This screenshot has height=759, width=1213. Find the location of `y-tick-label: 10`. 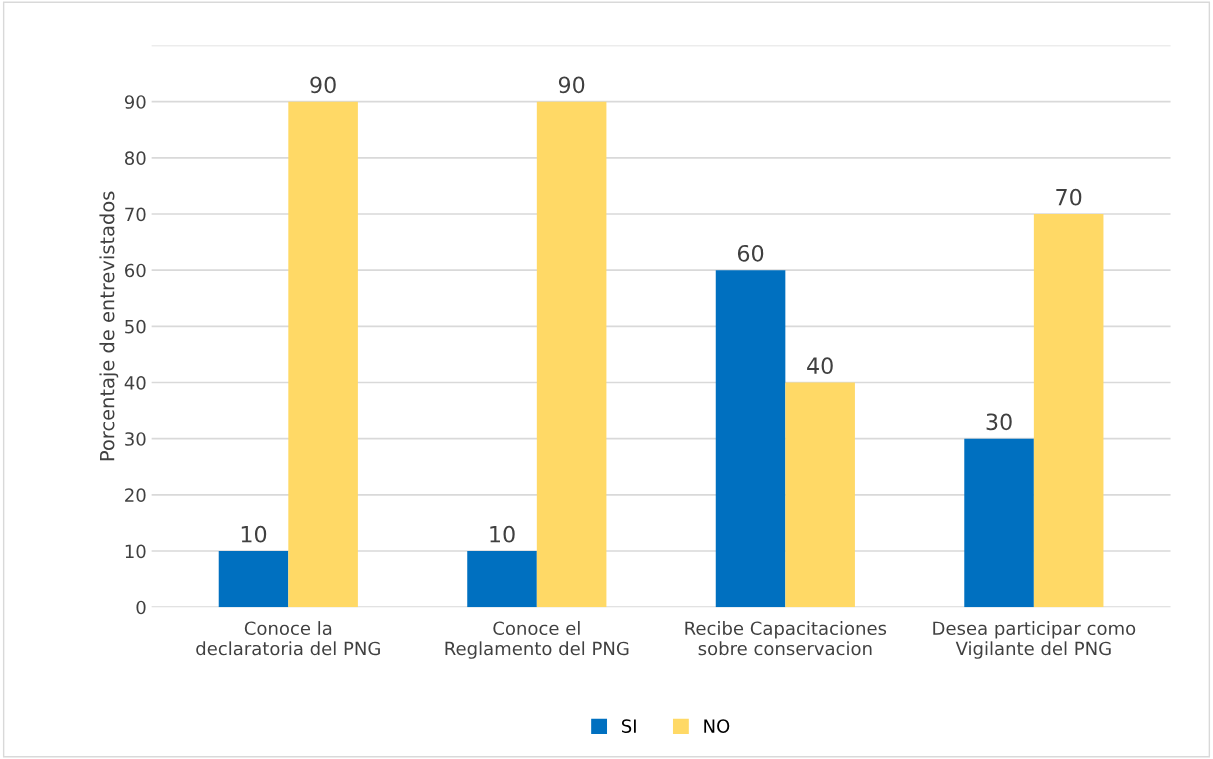

y-tick-label: 10 is located at coordinates (135, 551).